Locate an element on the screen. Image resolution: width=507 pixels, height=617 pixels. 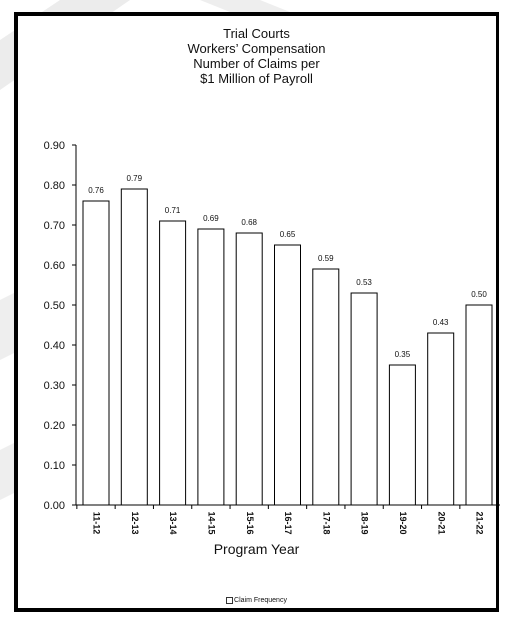
x-tick-label-21-22: 21-22 is located at coordinates (480, 522).